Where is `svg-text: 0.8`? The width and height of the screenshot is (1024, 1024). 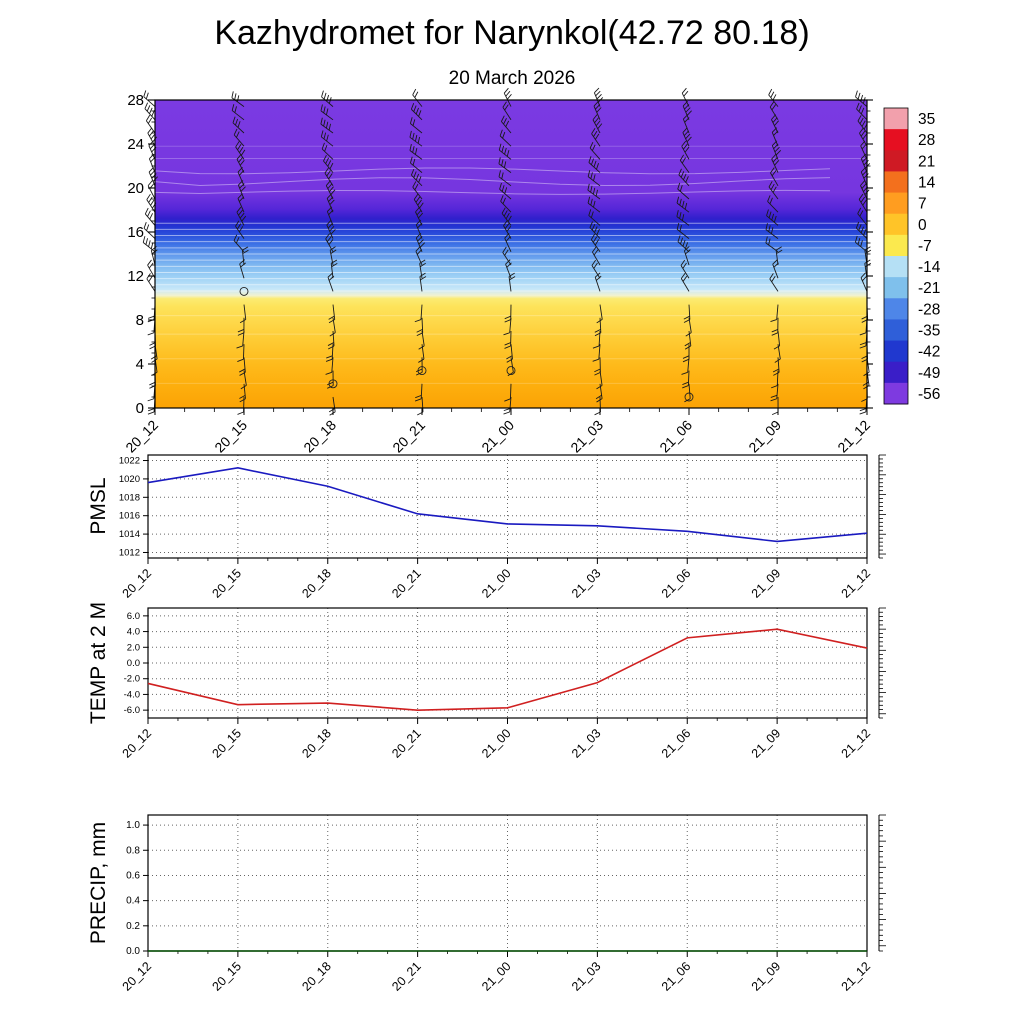 svg-text: 0.8 is located at coordinates (133, 850).